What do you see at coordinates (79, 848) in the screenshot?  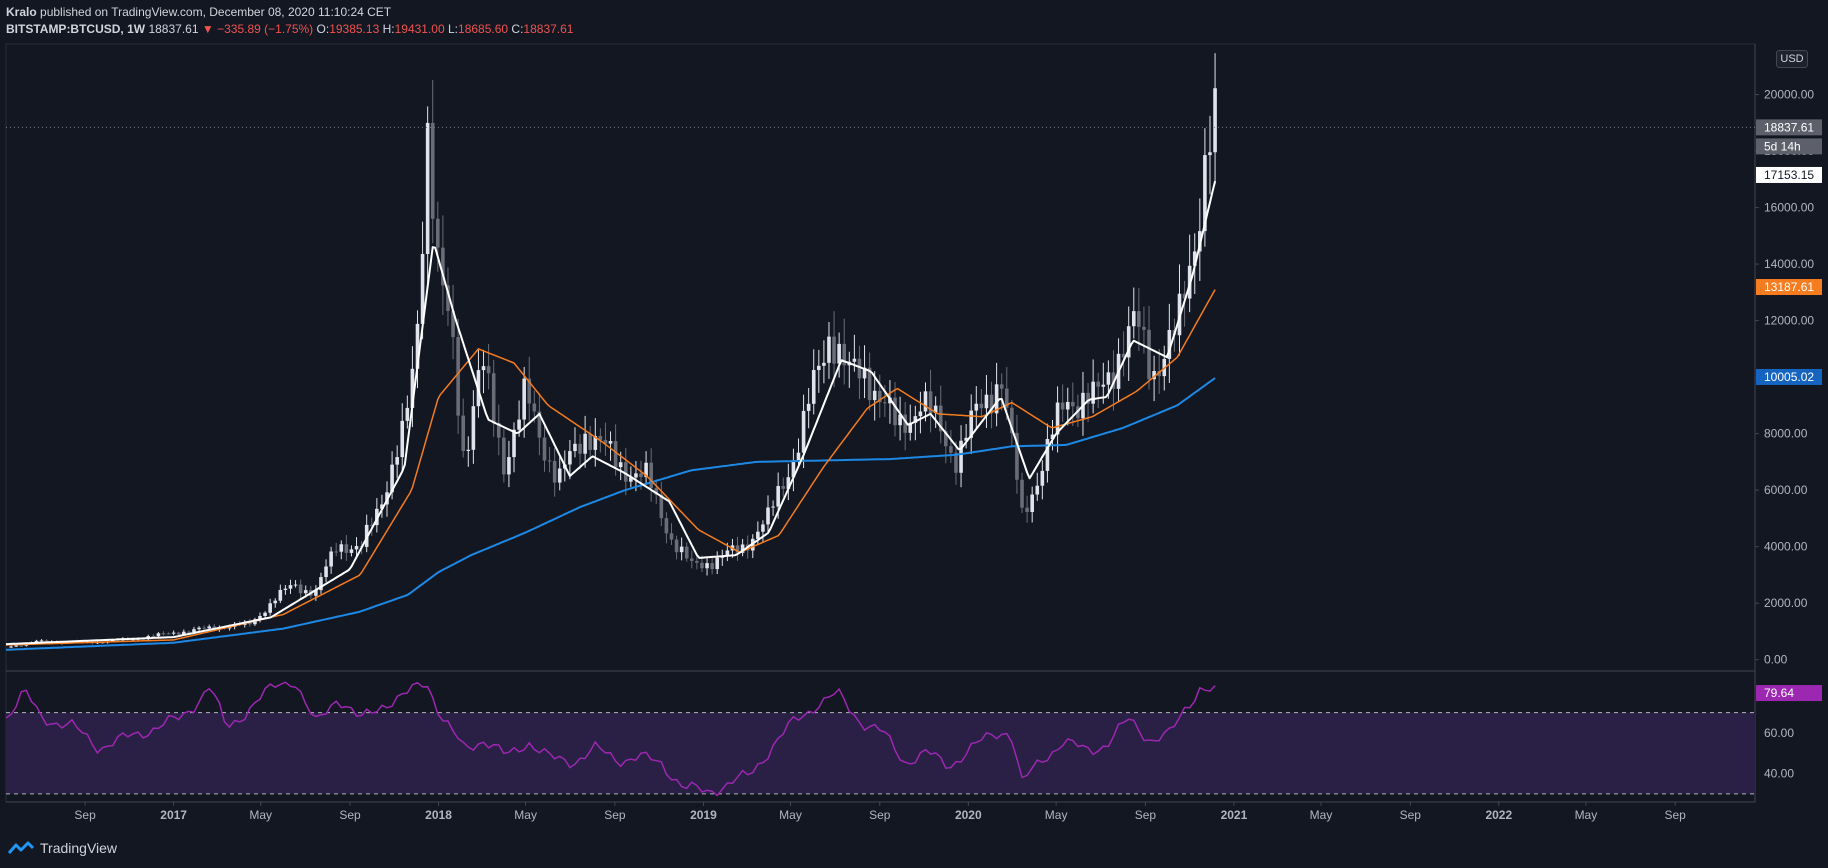 I see `brand-name: TradingView` at bounding box center [79, 848].